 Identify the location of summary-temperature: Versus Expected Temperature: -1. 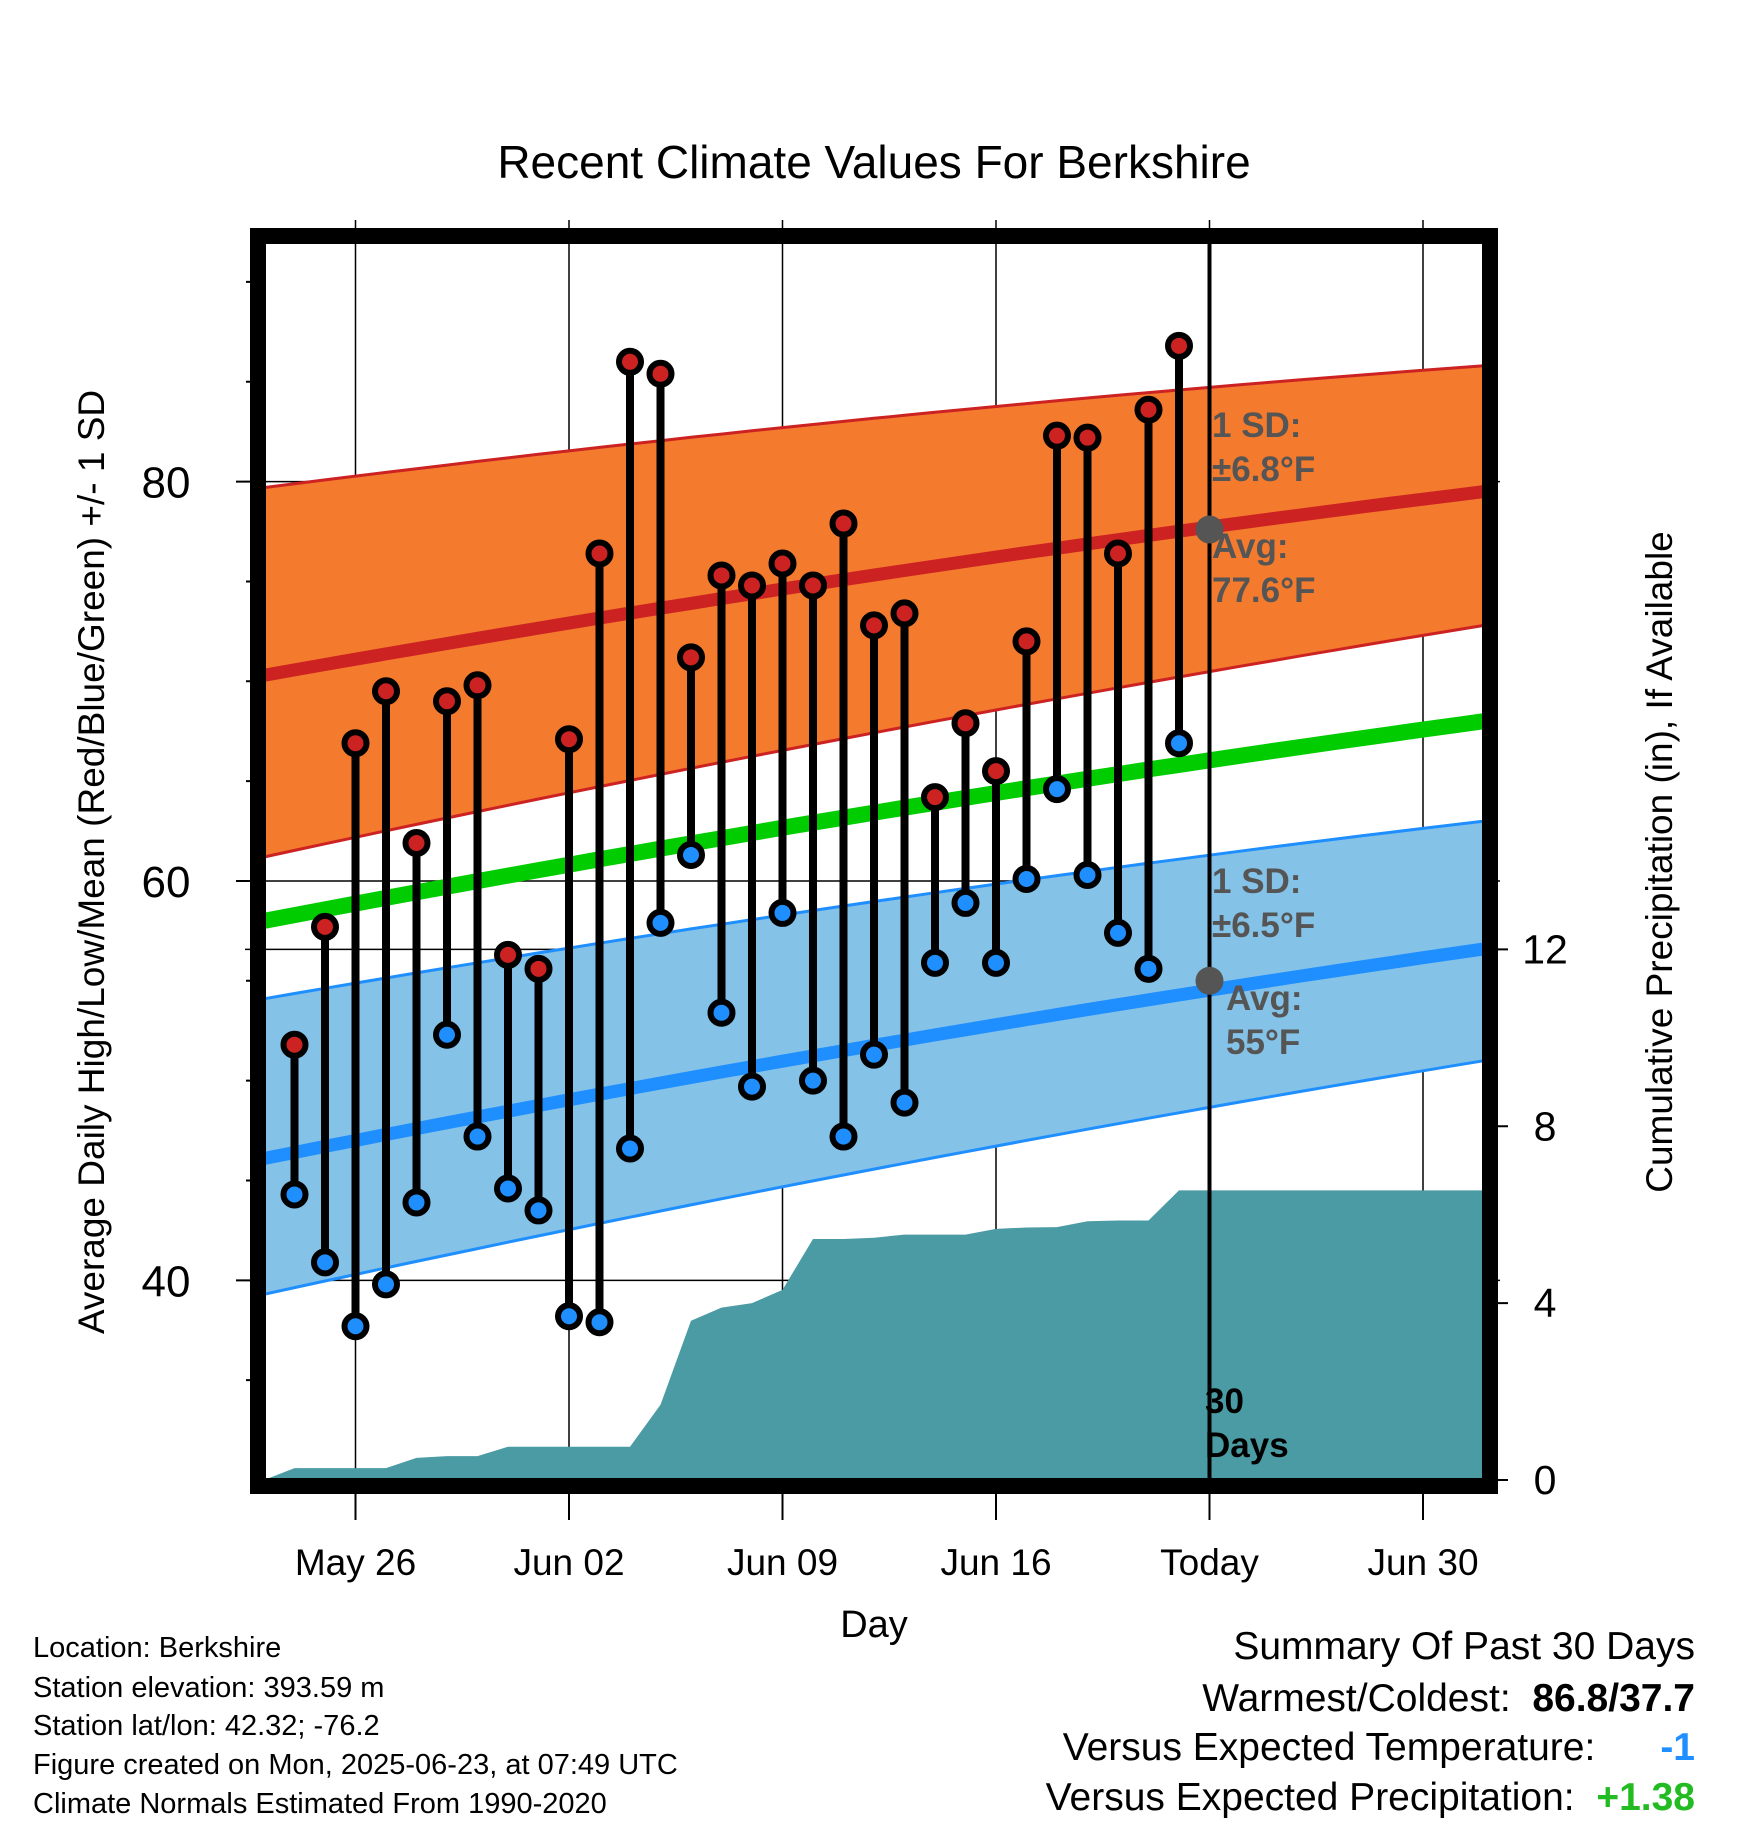
(1378, 1747).